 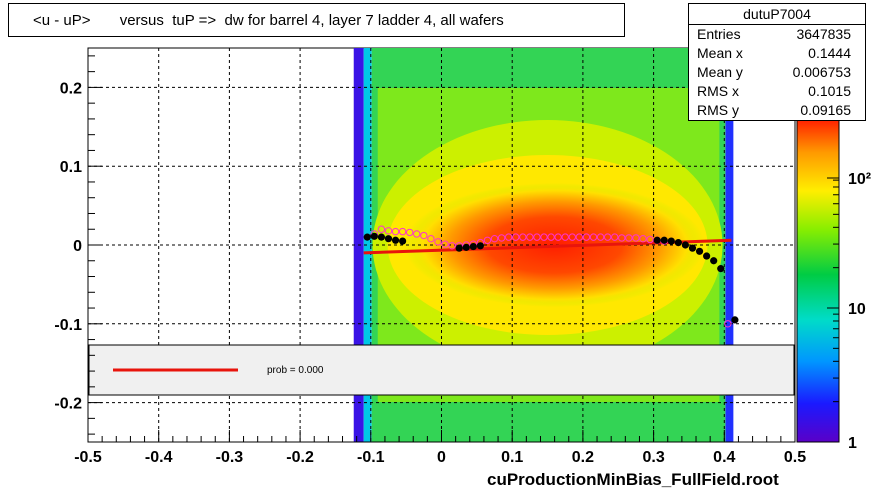 What do you see at coordinates (857, 309) in the screenshot?
I see `z-tick-label: 10` at bounding box center [857, 309].